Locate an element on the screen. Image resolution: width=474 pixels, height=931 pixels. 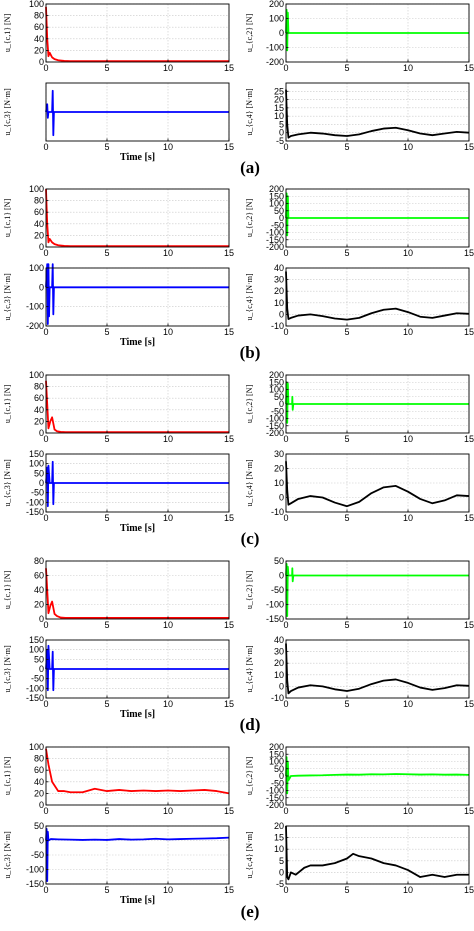
panel-label: (d) is located at coordinates (250, 724).